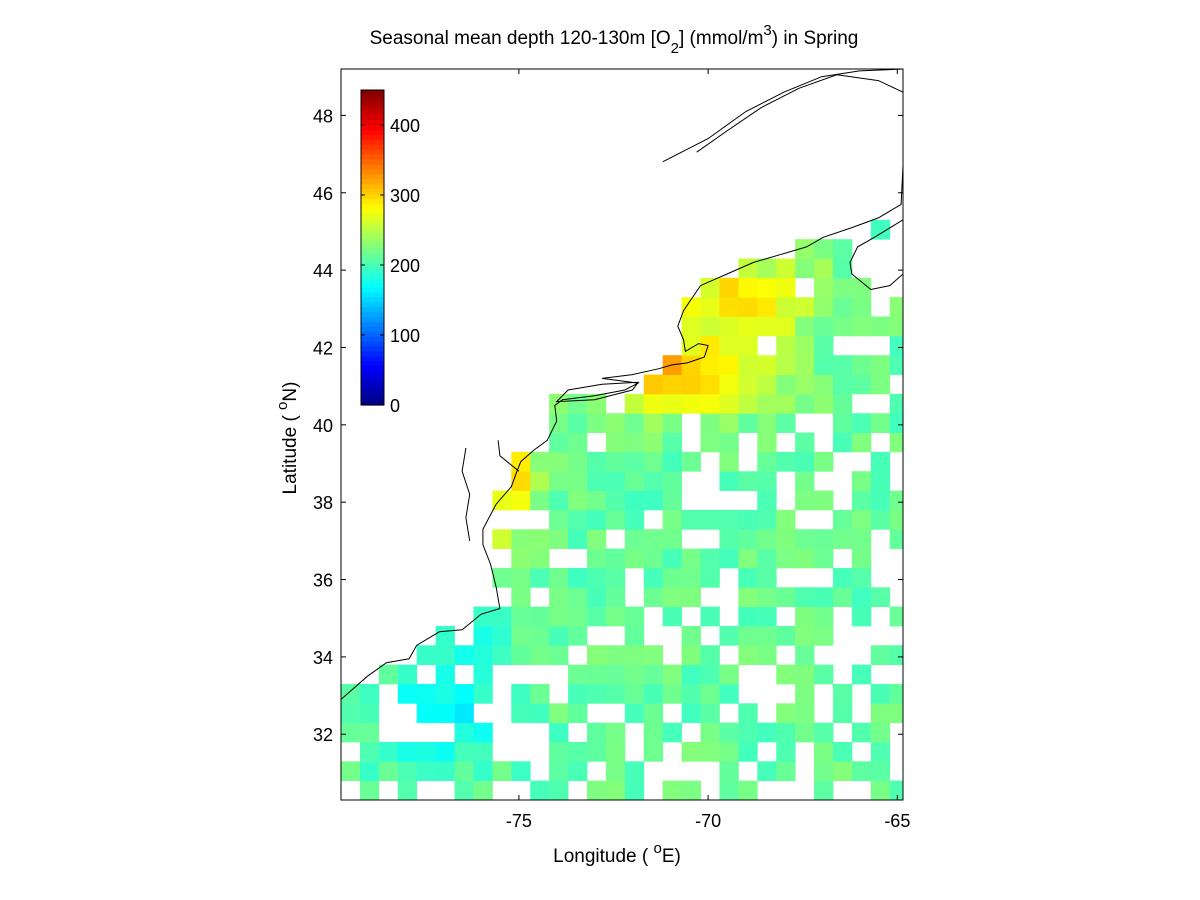  What do you see at coordinates (323, 581) in the screenshot?
I see `y-tick-label: 36` at bounding box center [323, 581].